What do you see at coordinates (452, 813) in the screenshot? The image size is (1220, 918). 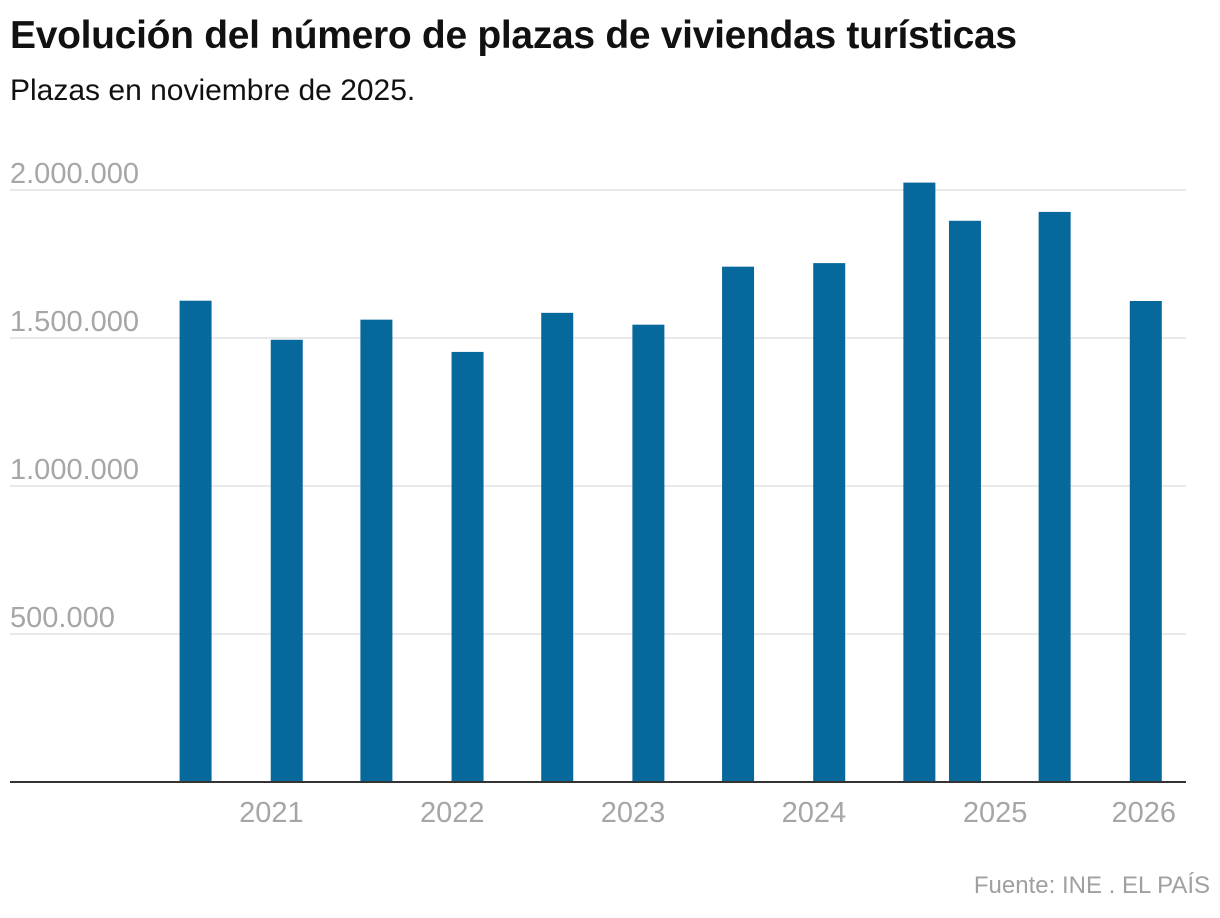 I see `x-tick-label: 2022` at bounding box center [452, 813].